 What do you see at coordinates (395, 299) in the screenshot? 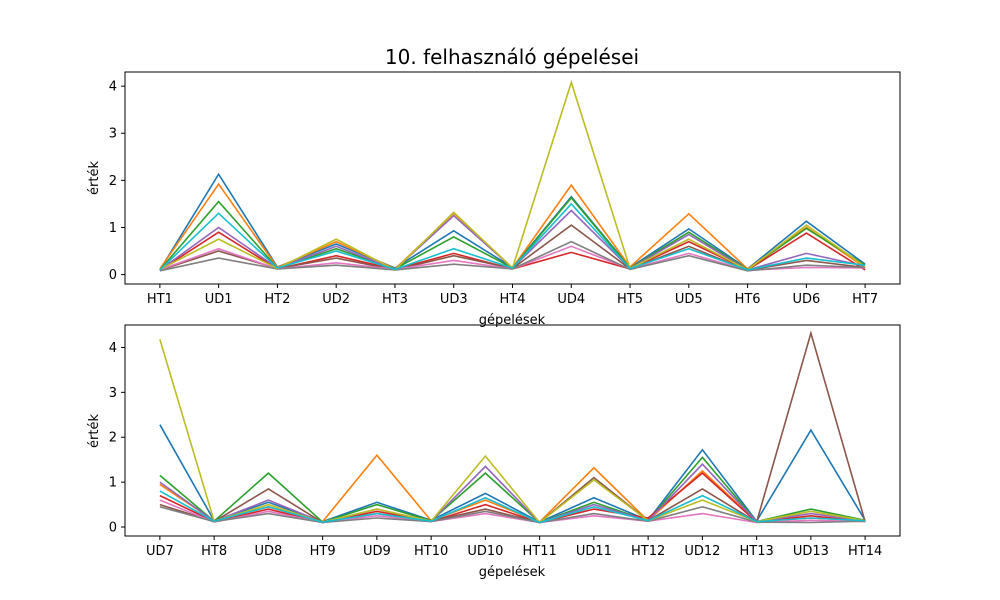
I see `x-tick-label: HT3` at bounding box center [395, 299].